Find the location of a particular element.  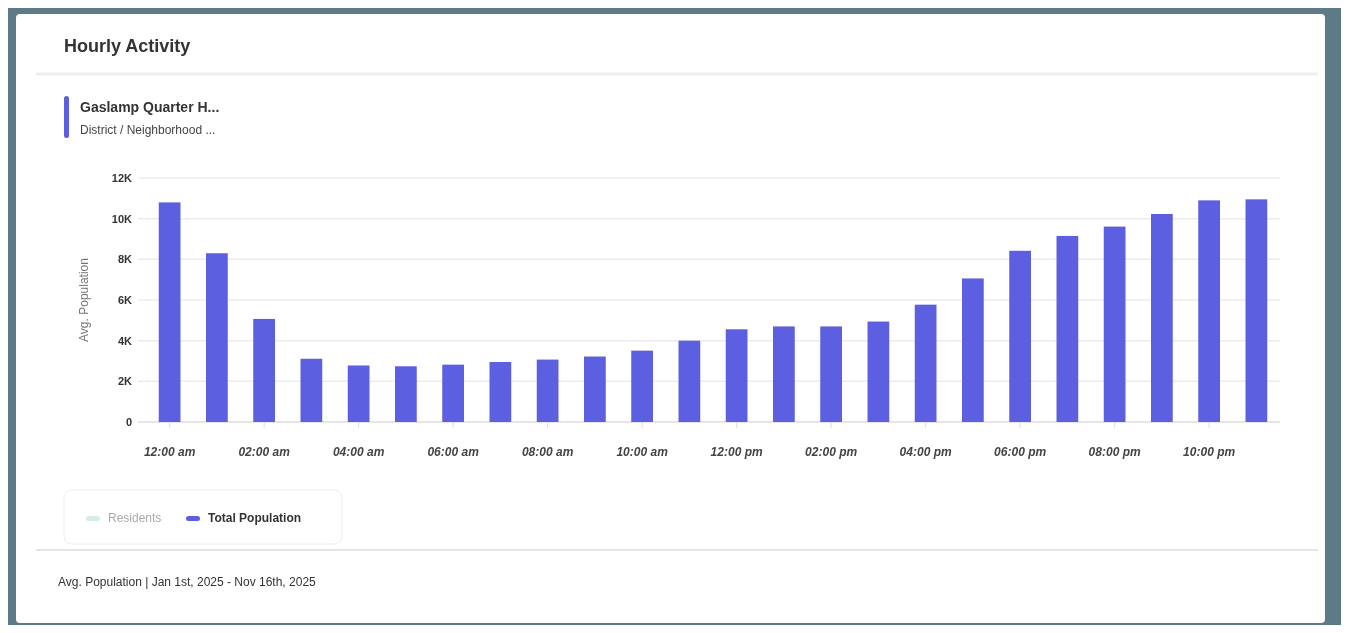

x-tick-label: 12:00 am is located at coordinates (169, 452).